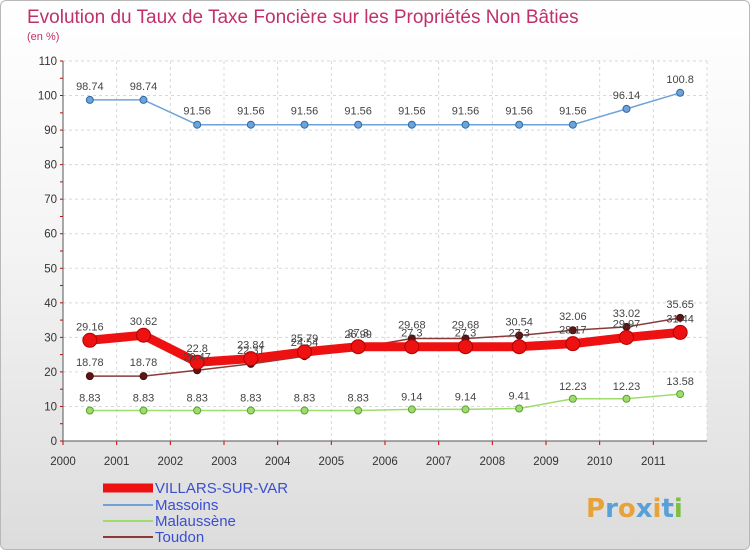 The image size is (750, 550). I want to click on x-tick-label: 2000, so click(63, 462).